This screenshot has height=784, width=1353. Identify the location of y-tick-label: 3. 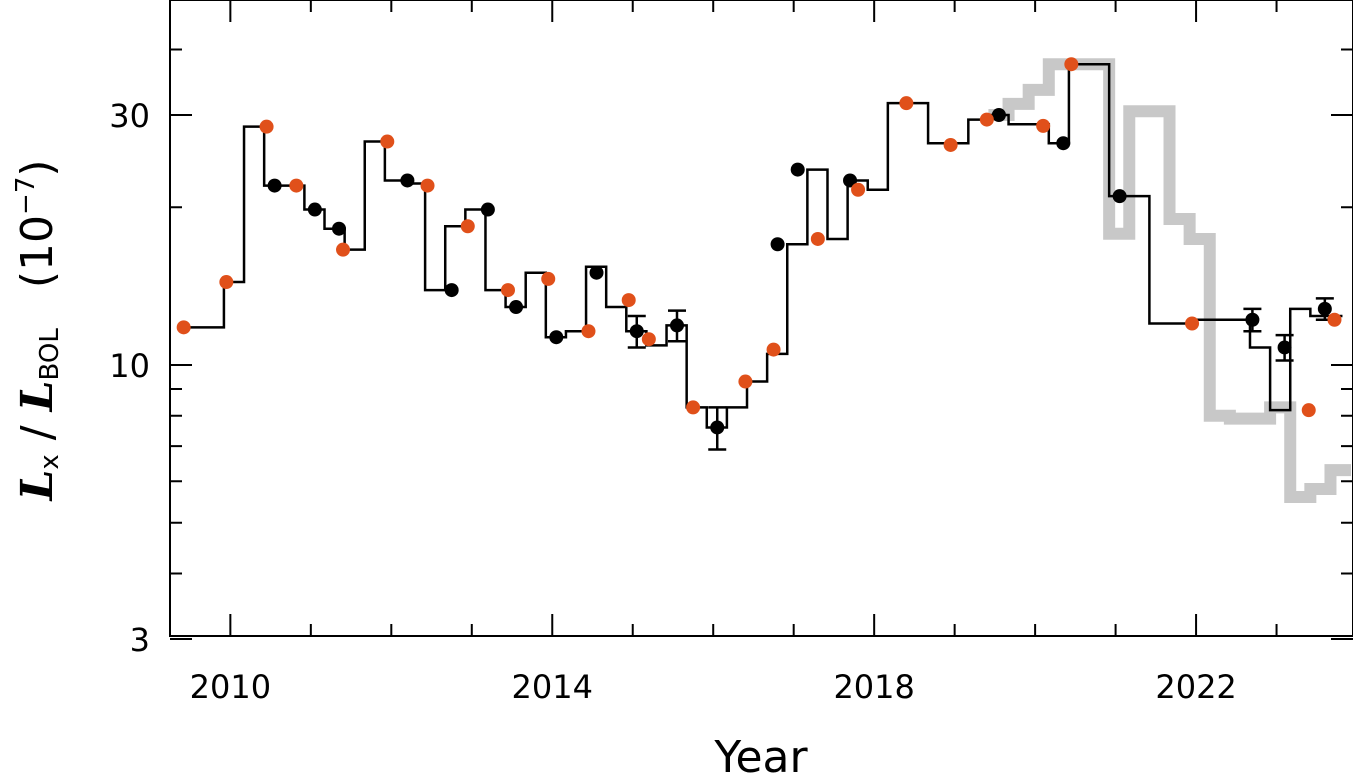
(140, 640).